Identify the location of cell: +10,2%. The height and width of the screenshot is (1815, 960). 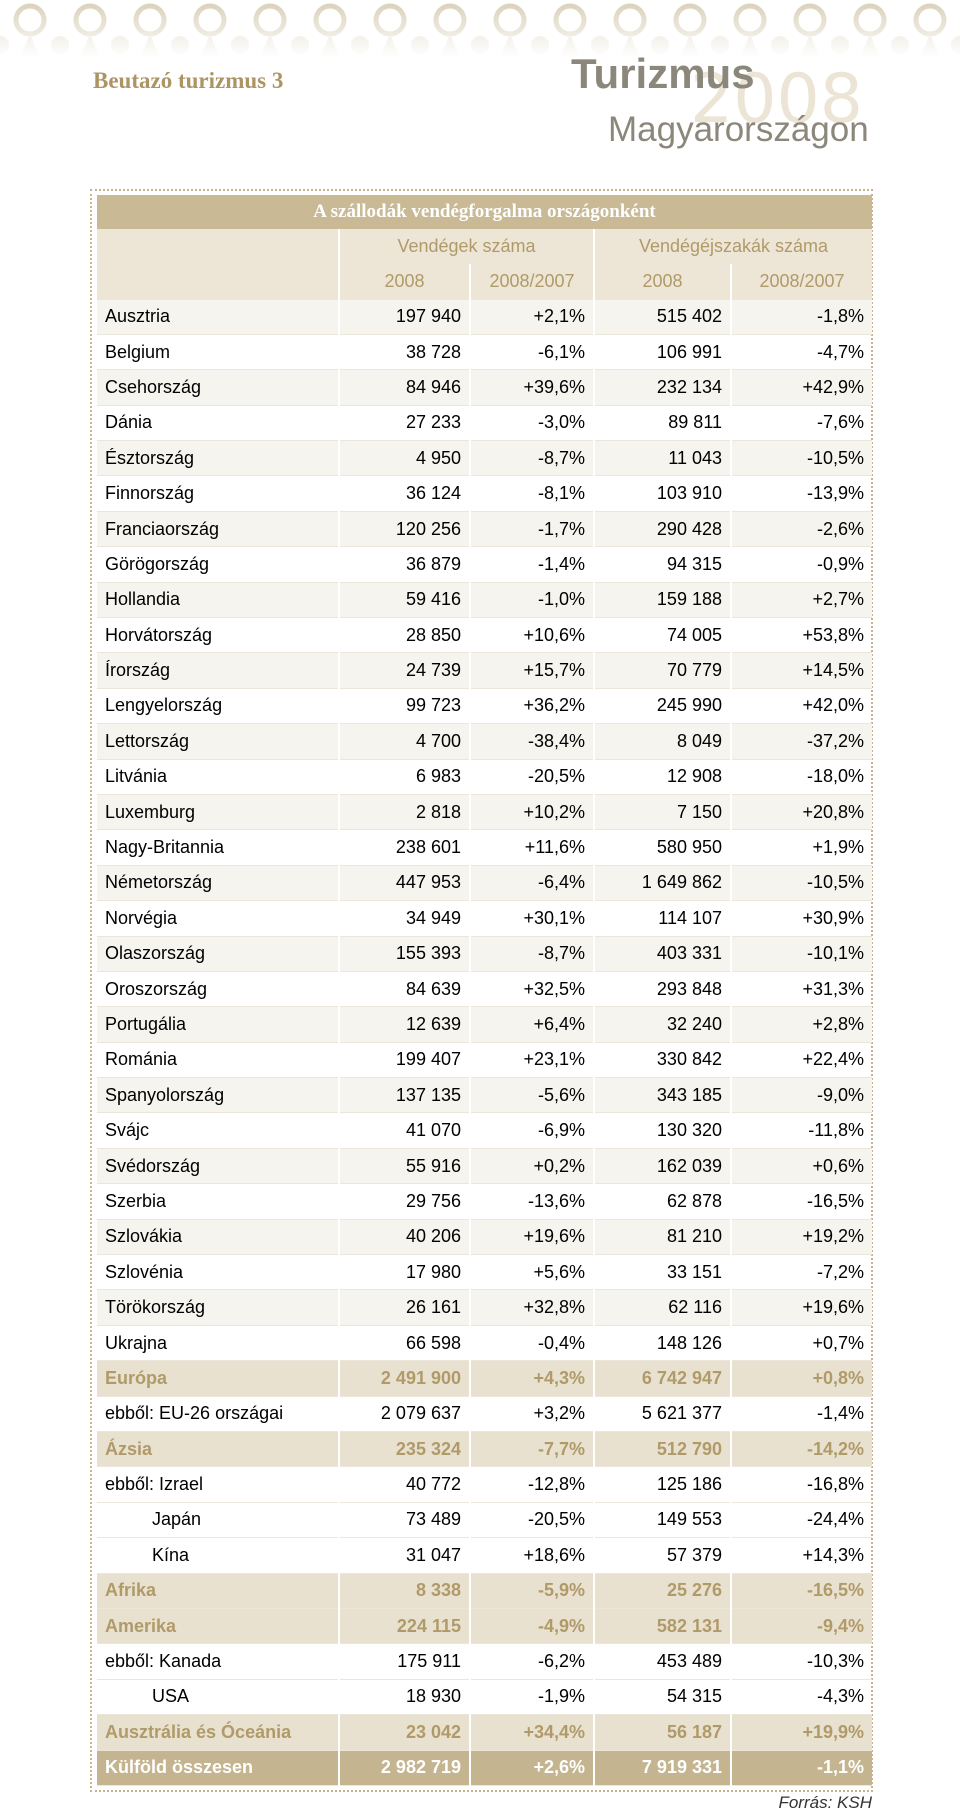
(531, 812).